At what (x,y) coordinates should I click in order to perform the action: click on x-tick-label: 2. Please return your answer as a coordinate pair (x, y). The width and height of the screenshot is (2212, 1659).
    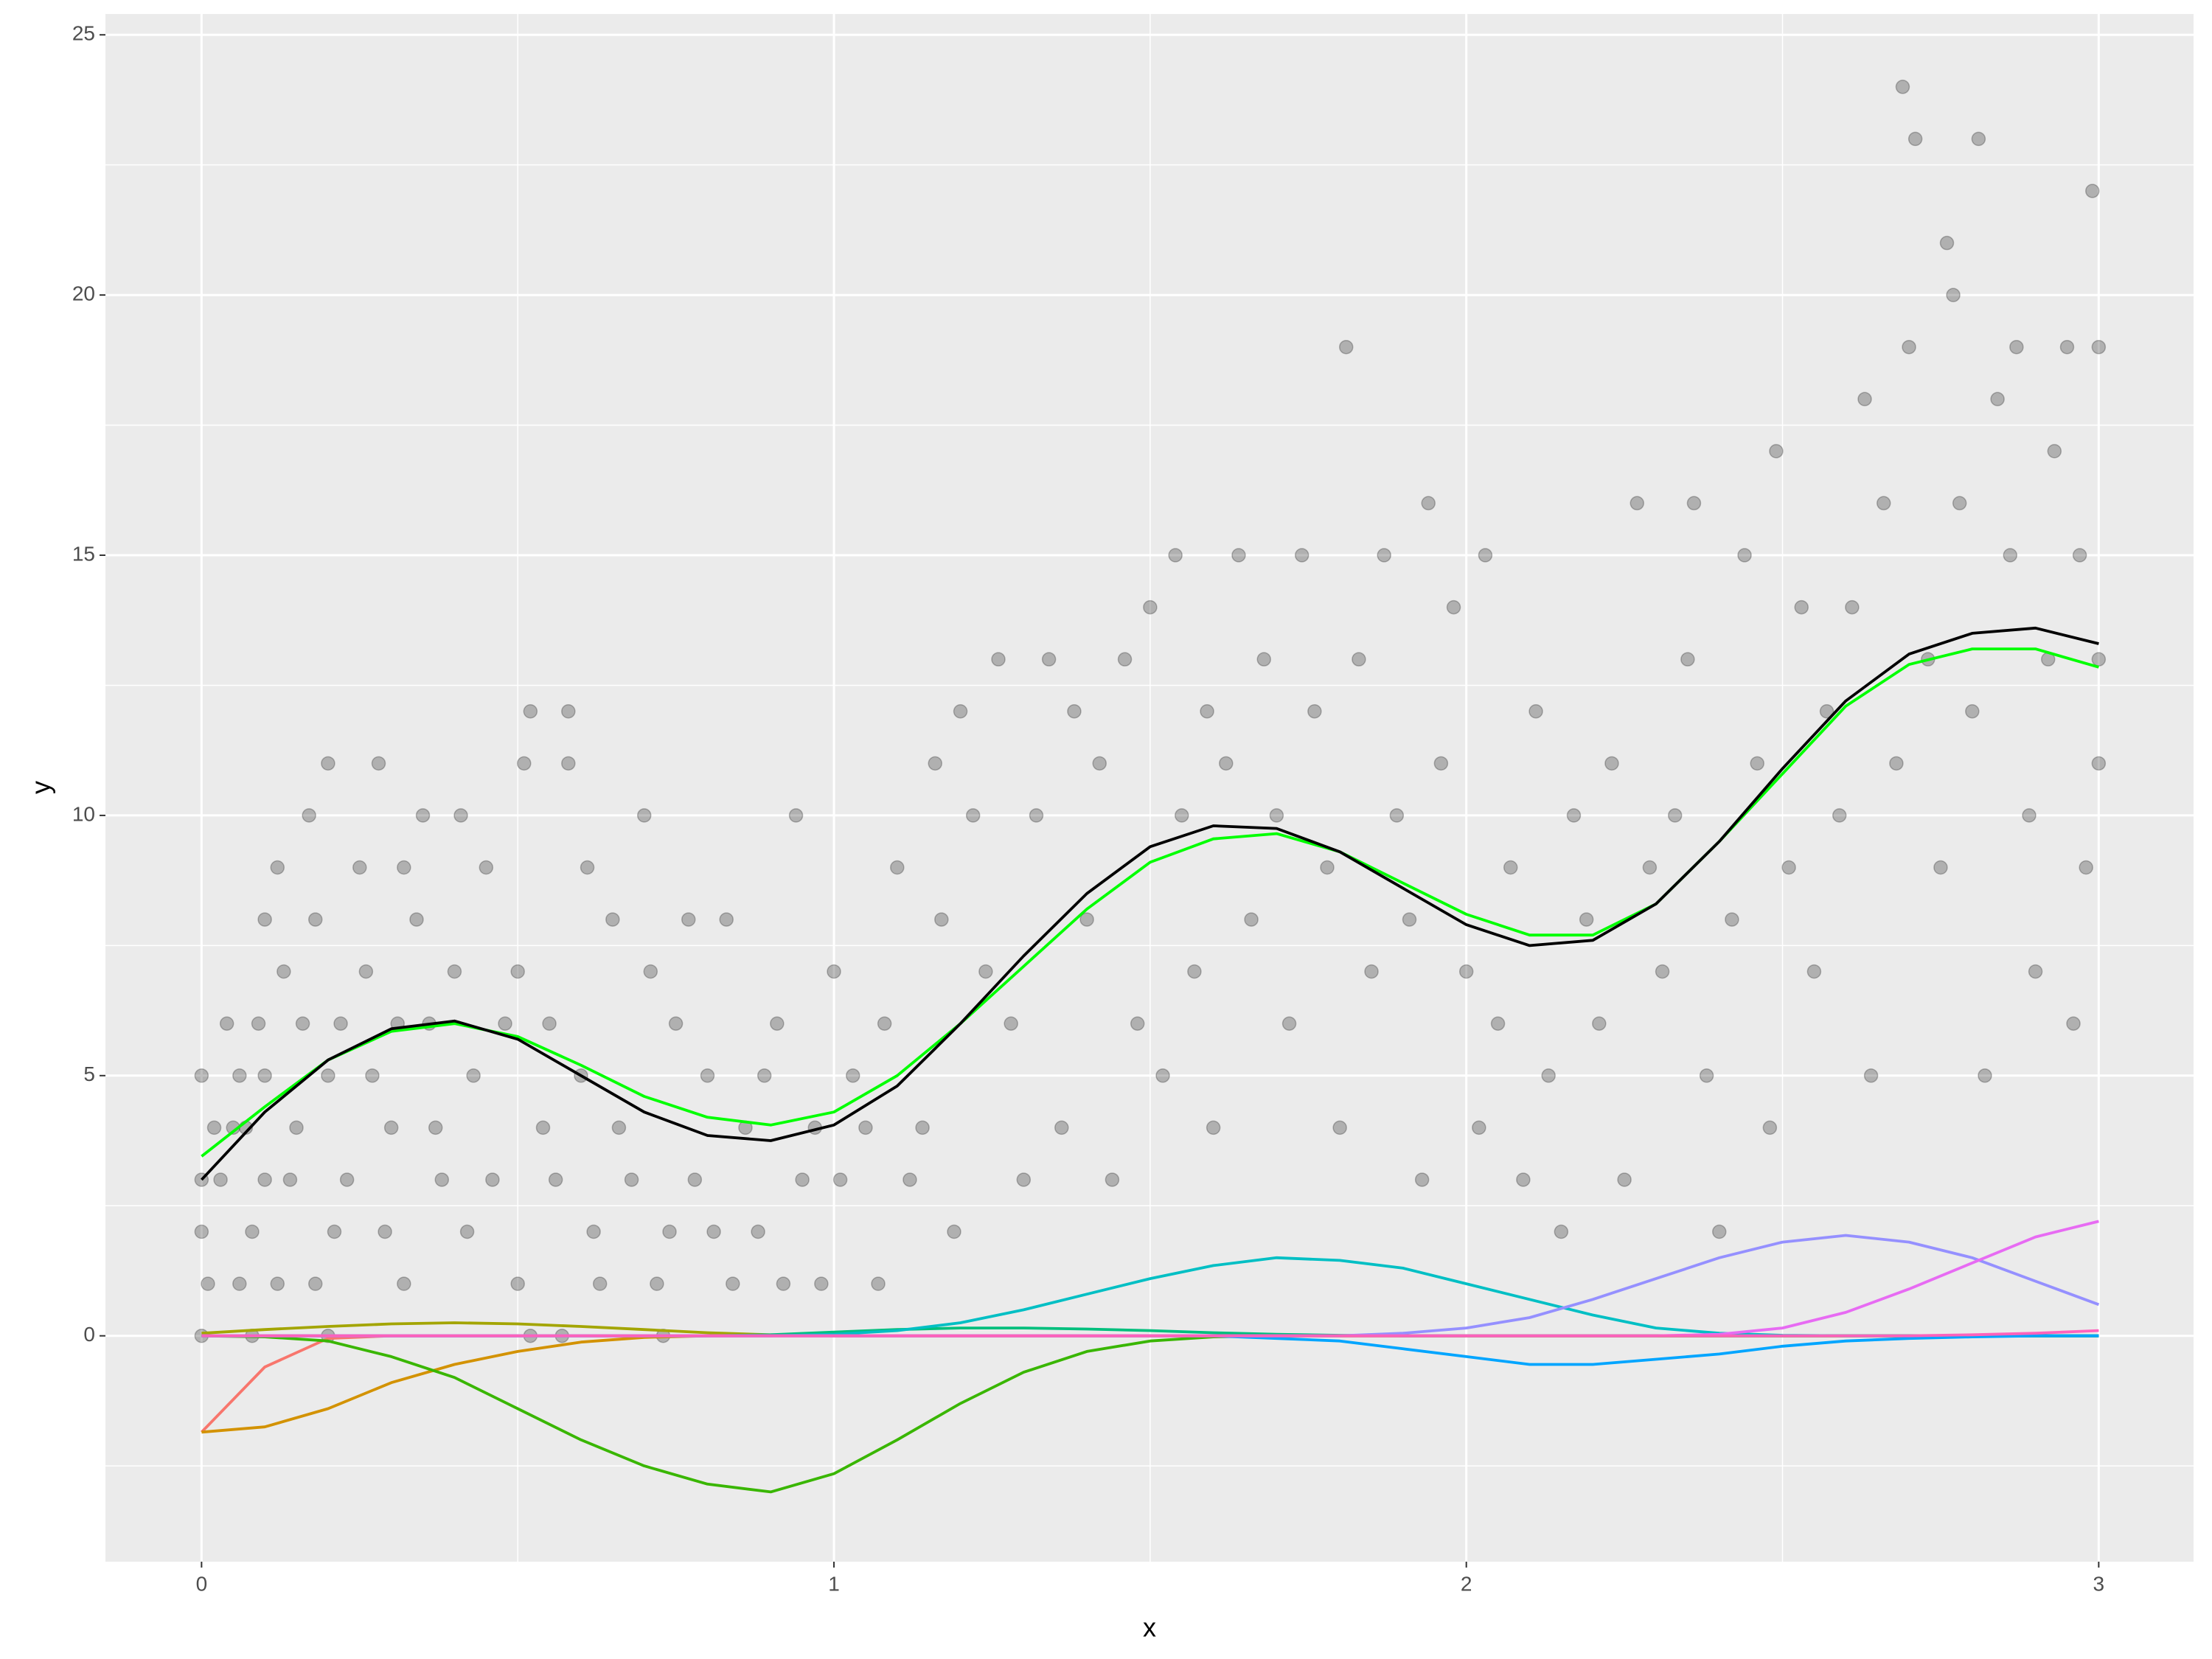
    Looking at the image, I should click on (1466, 1583).